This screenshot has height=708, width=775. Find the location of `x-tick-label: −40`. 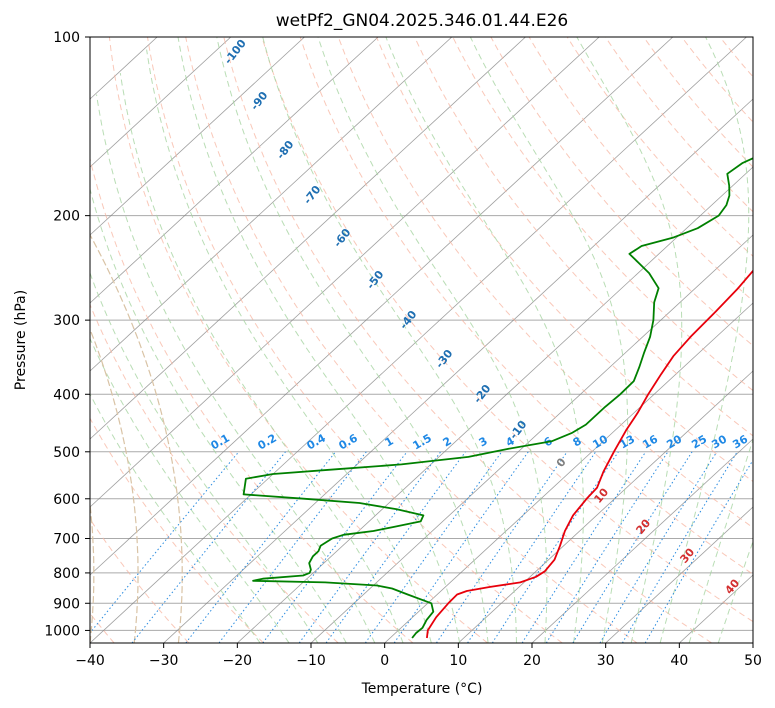

x-tick-label: −40 is located at coordinates (90, 661).